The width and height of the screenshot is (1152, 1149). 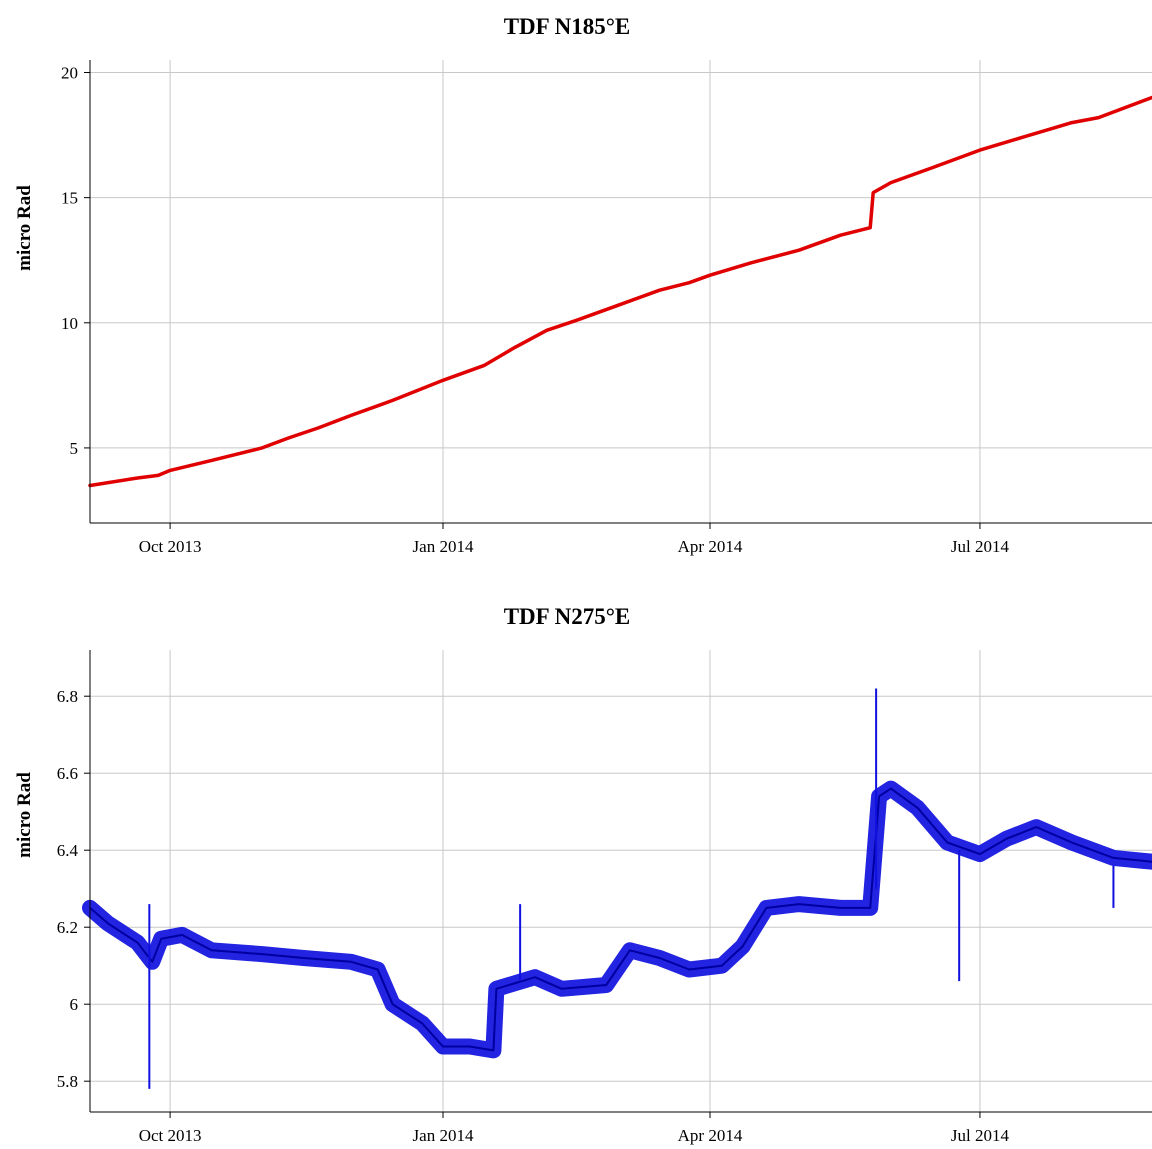 What do you see at coordinates (67, 927) in the screenshot?
I see `y-tick-label: 6.2` at bounding box center [67, 927].